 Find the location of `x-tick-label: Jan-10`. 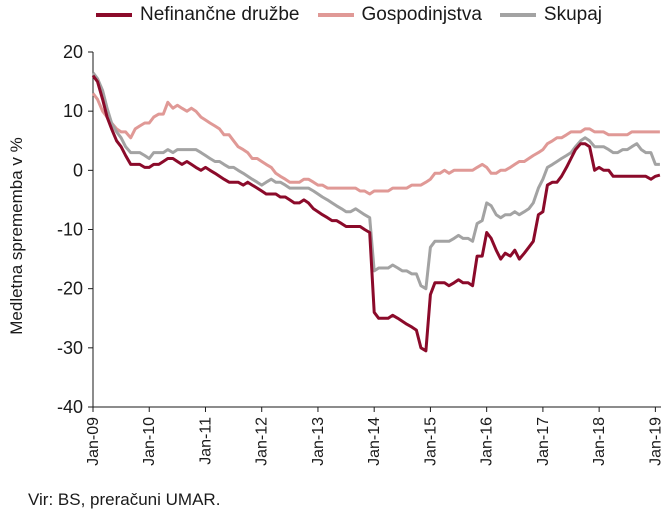

x-tick-label: Jan-10 is located at coordinates (149, 441).